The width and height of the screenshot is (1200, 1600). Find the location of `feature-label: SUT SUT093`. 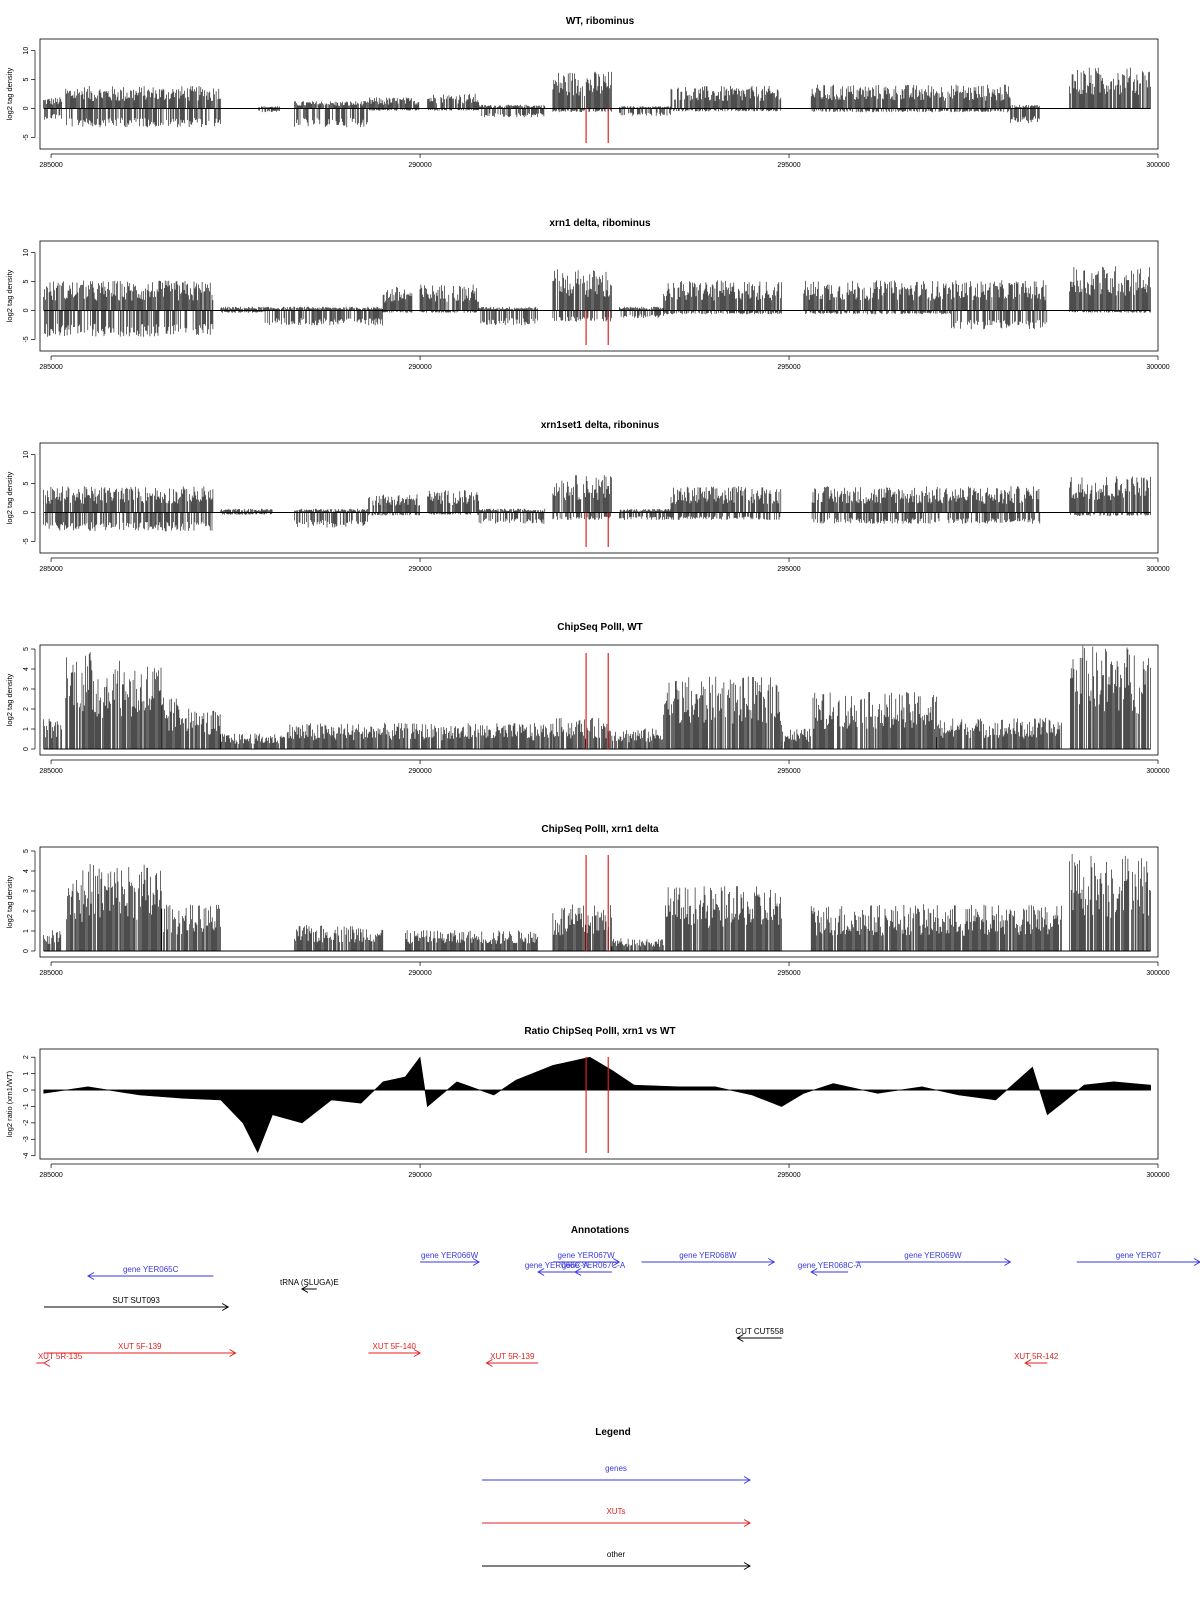

feature-label: SUT SUT093 is located at coordinates (136, 1300).